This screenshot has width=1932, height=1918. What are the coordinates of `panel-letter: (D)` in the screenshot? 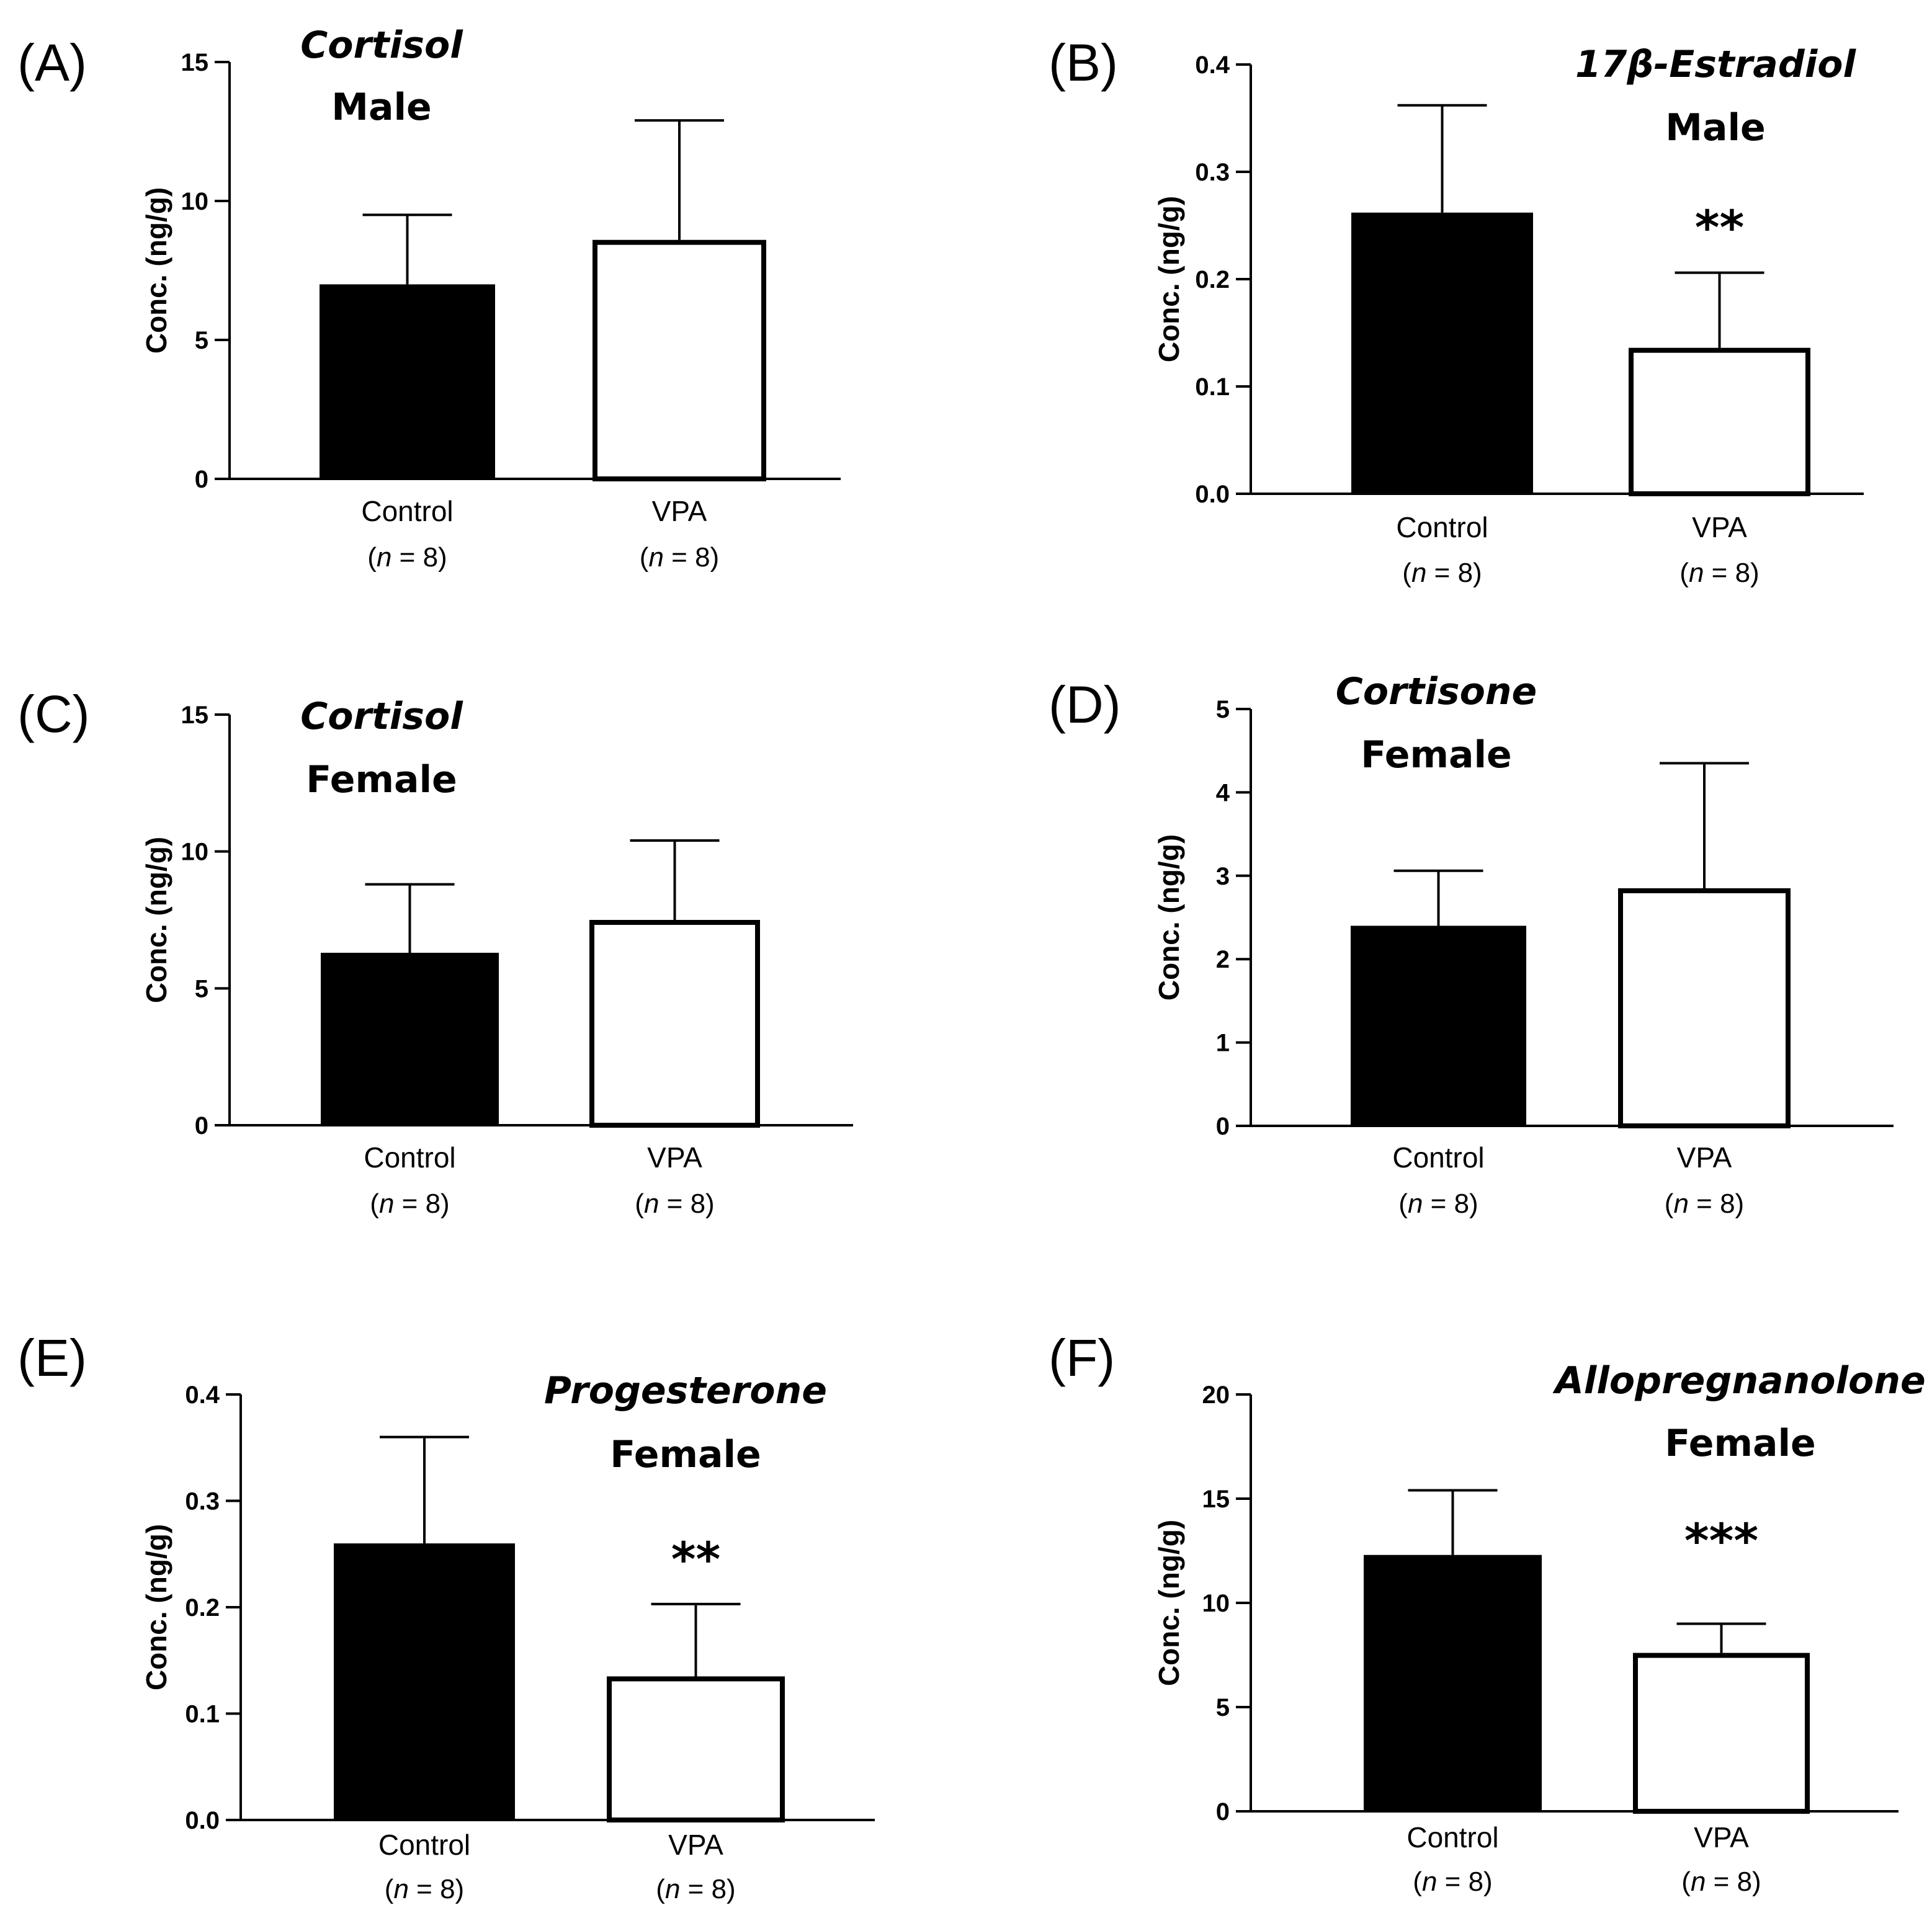 It's located at (1085, 705).